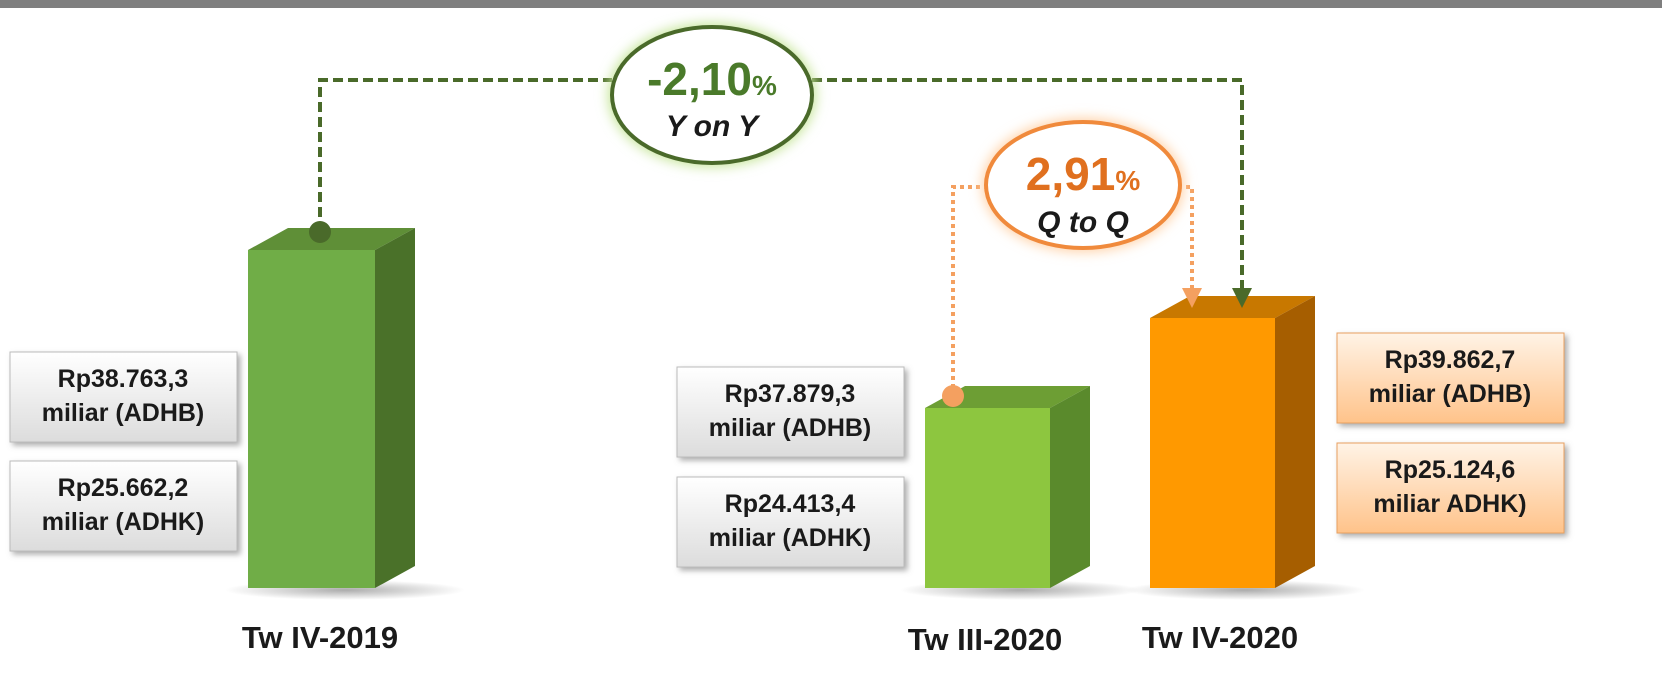 This screenshot has height=676, width=1662. Describe the element at coordinates (985, 639) in the screenshot. I see `bar-label: Tw III-2020` at that location.